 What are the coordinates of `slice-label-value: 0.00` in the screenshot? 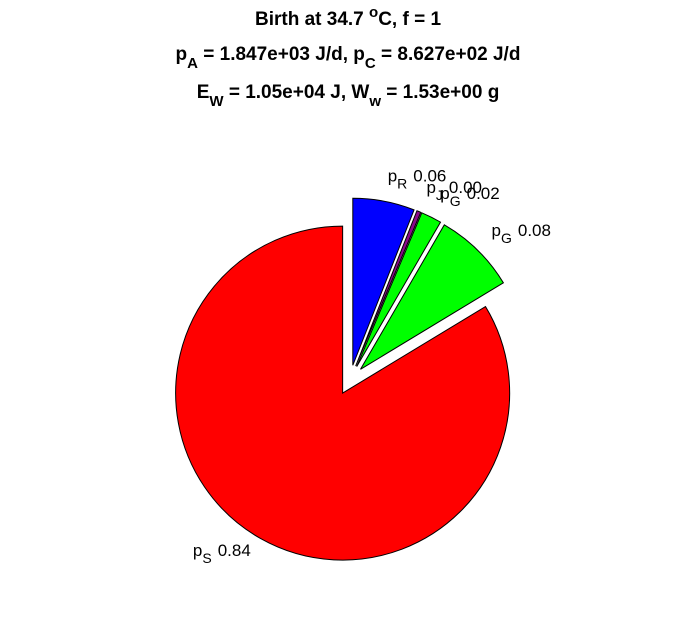 It's located at (465, 187).